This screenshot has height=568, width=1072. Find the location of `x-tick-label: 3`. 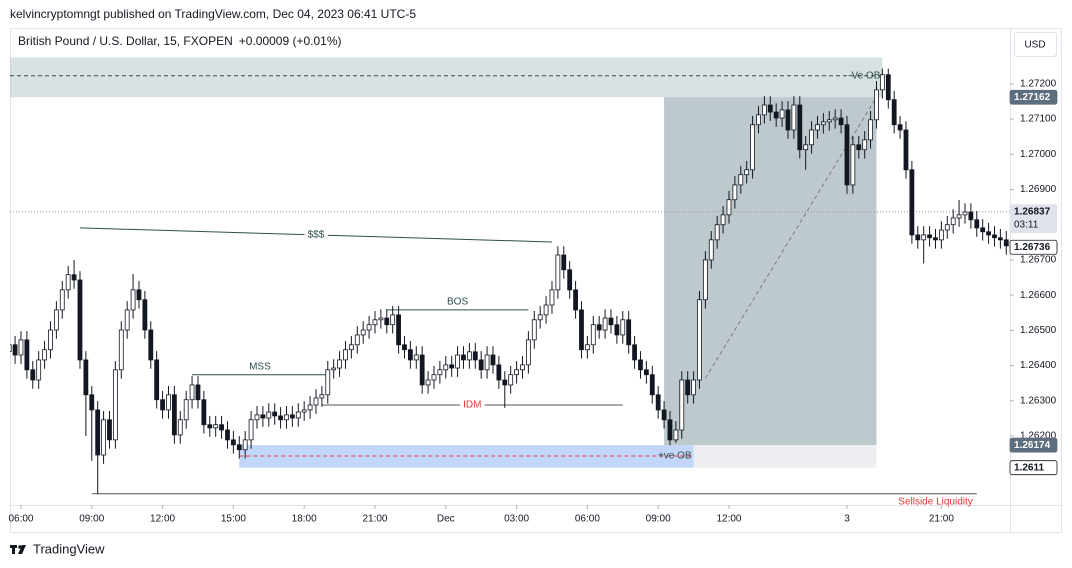

x-tick-label: 3 is located at coordinates (847, 519).